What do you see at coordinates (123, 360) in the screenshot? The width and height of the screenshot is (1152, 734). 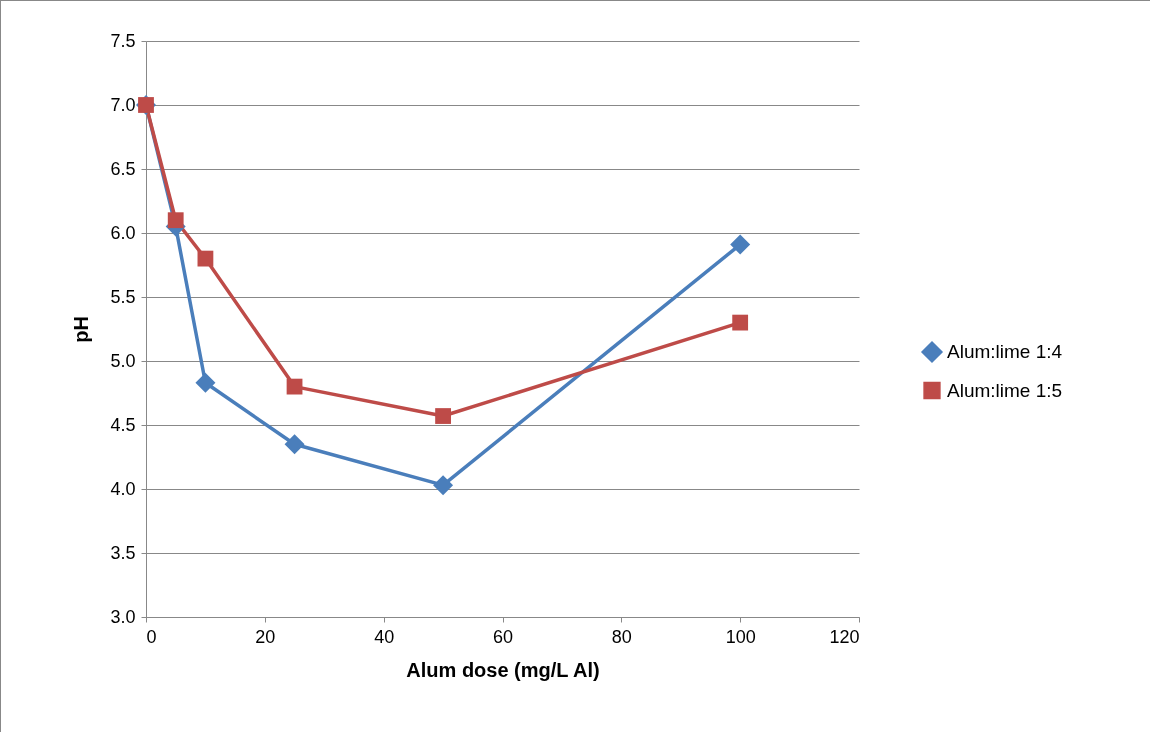 I see `y-tick-label: 5.0` at bounding box center [123, 360].